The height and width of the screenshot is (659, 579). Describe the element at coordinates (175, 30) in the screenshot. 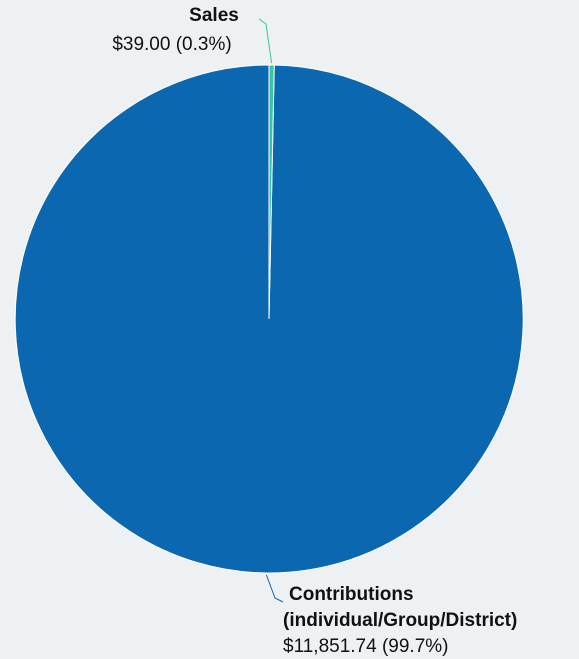

I see `label-sales: Sales $39.00 (0.3%)` at that location.